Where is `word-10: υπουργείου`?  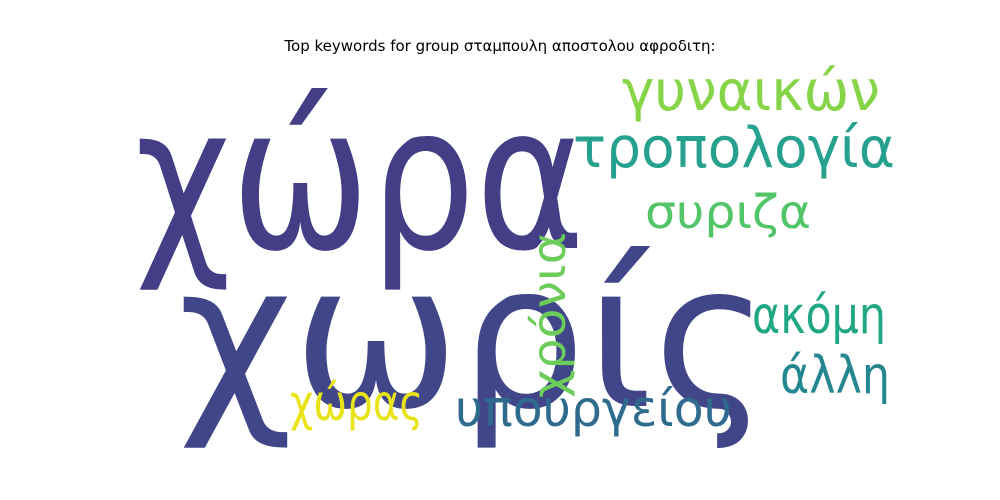 word-10: υπουργείου is located at coordinates (593, 409).